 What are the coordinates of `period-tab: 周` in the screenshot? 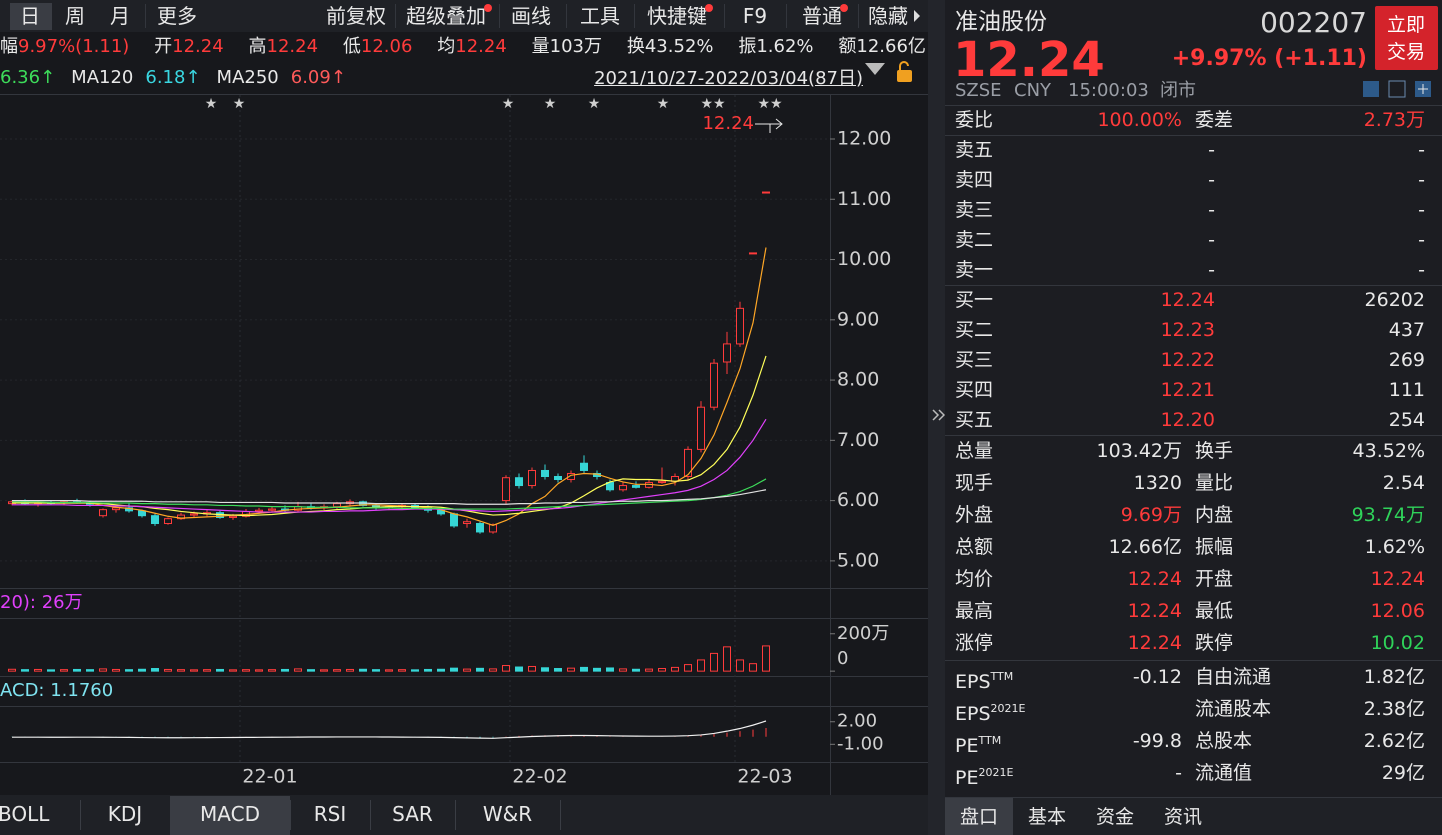 It's located at (75, 15).